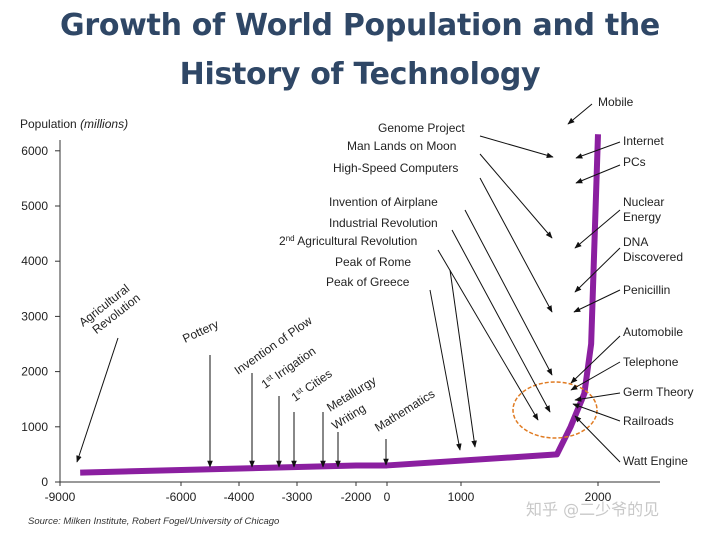  What do you see at coordinates (368, 282) in the screenshot?
I see `annotation-label: Peak of Greece` at bounding box center [368, 282].